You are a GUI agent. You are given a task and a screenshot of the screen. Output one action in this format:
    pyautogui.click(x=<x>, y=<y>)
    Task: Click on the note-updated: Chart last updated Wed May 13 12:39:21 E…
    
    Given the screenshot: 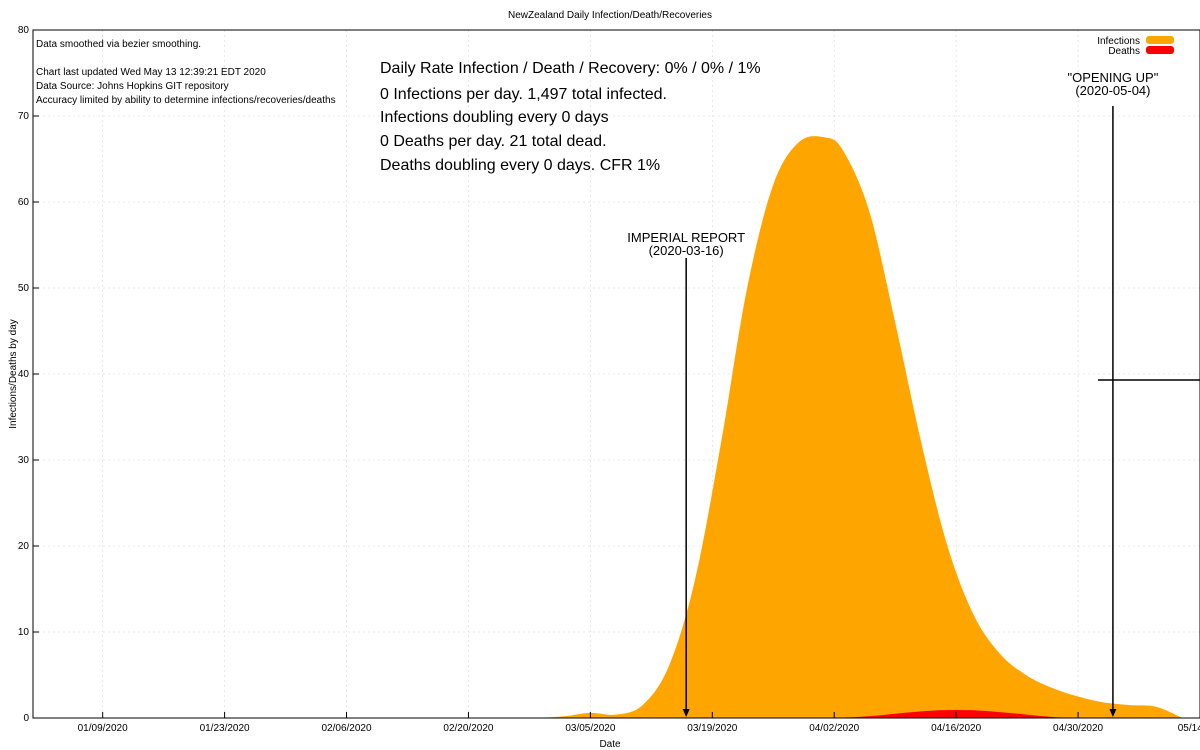 What is the action you would take?
    pyautogui.click(x=151, y=72)
    